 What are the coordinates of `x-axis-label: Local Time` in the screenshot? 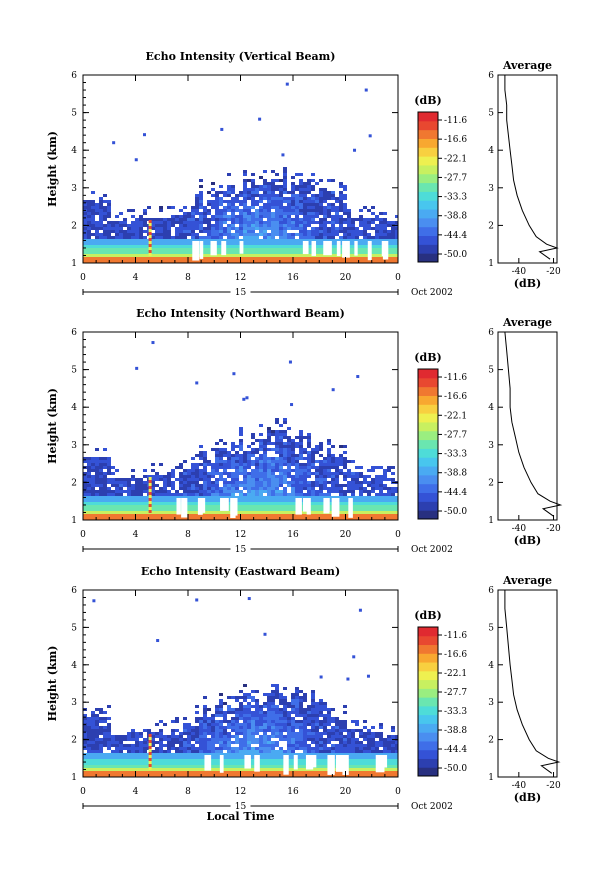 It's located at (241, 816).